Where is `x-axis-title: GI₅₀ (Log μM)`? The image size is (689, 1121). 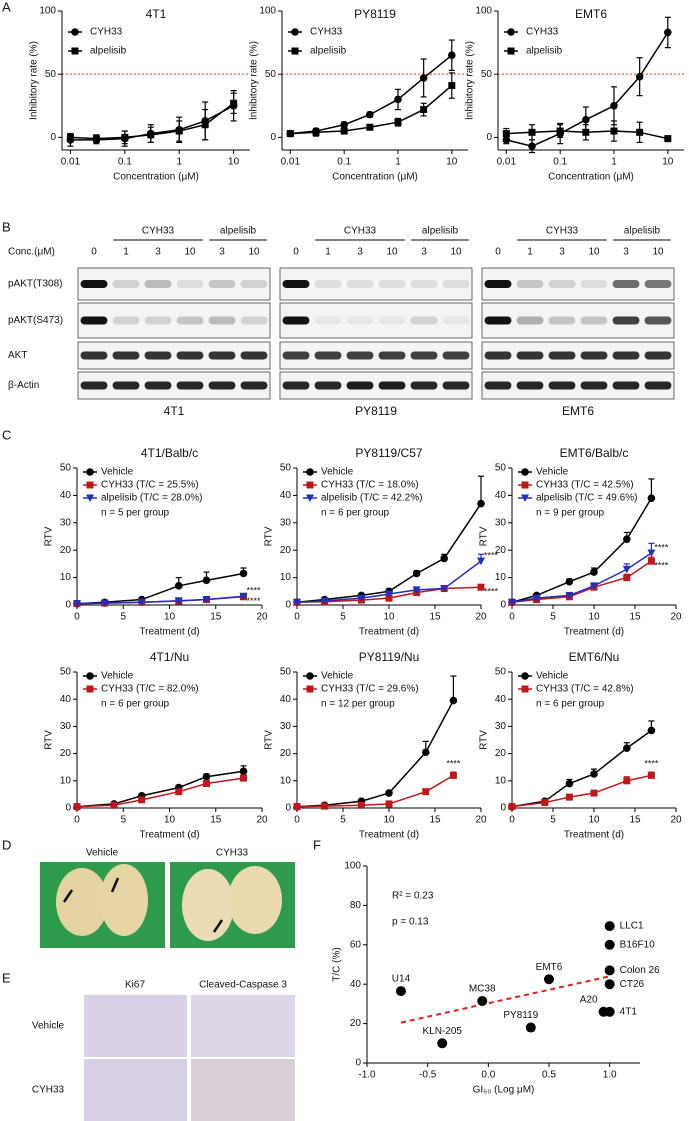
x-axis-title: GI₅₀ (Log μM) is located at coordinates (504, 1090).